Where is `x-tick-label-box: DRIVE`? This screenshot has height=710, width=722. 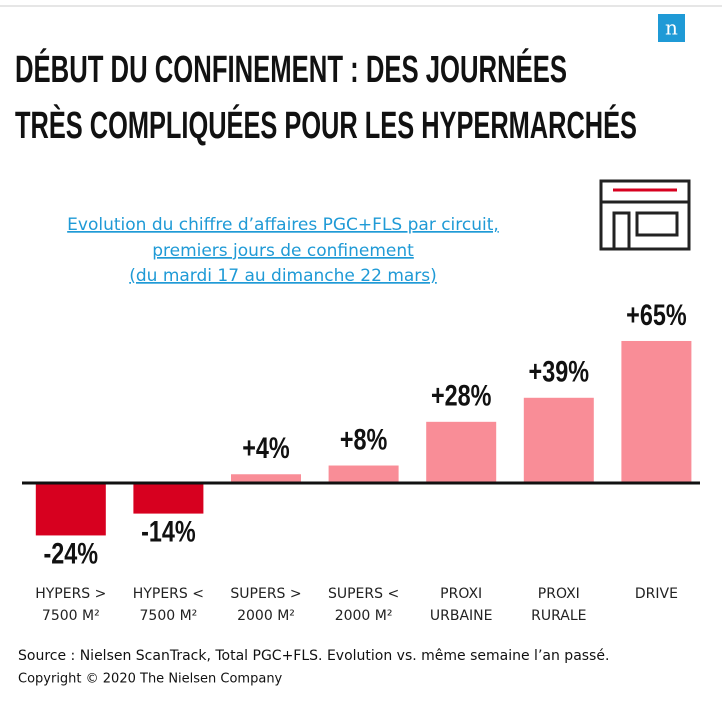 x-tick-label-box: DRIVE is located at coordinates (656, 594).